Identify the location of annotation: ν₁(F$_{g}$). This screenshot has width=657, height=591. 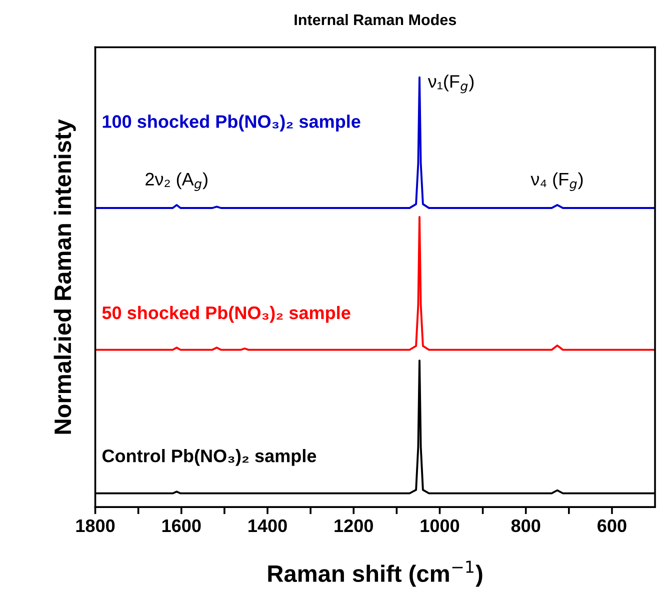
(451, 84).